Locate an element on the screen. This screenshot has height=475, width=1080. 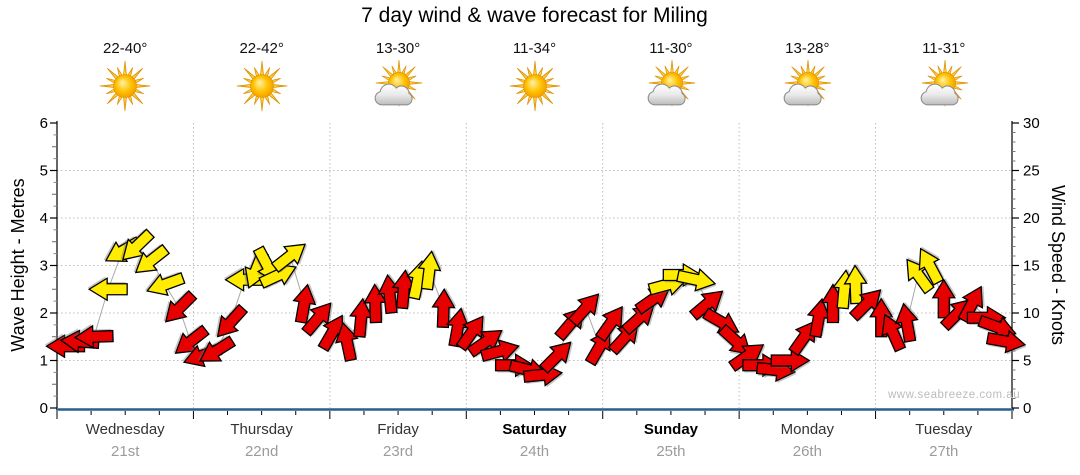
day-temp-range: 22-42° is located at coordinates (261, 48).